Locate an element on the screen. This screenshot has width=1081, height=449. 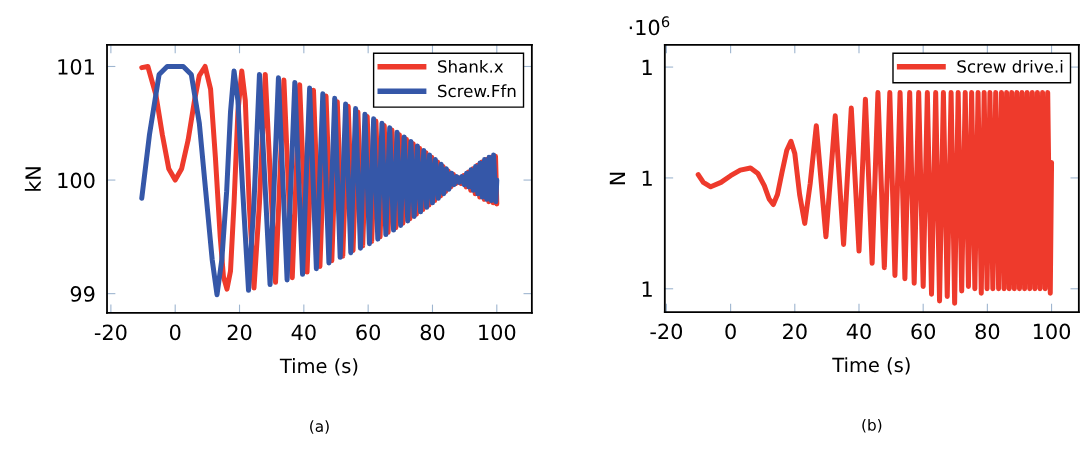
legend-label: Shank.x is located at coordinates (471, 66).